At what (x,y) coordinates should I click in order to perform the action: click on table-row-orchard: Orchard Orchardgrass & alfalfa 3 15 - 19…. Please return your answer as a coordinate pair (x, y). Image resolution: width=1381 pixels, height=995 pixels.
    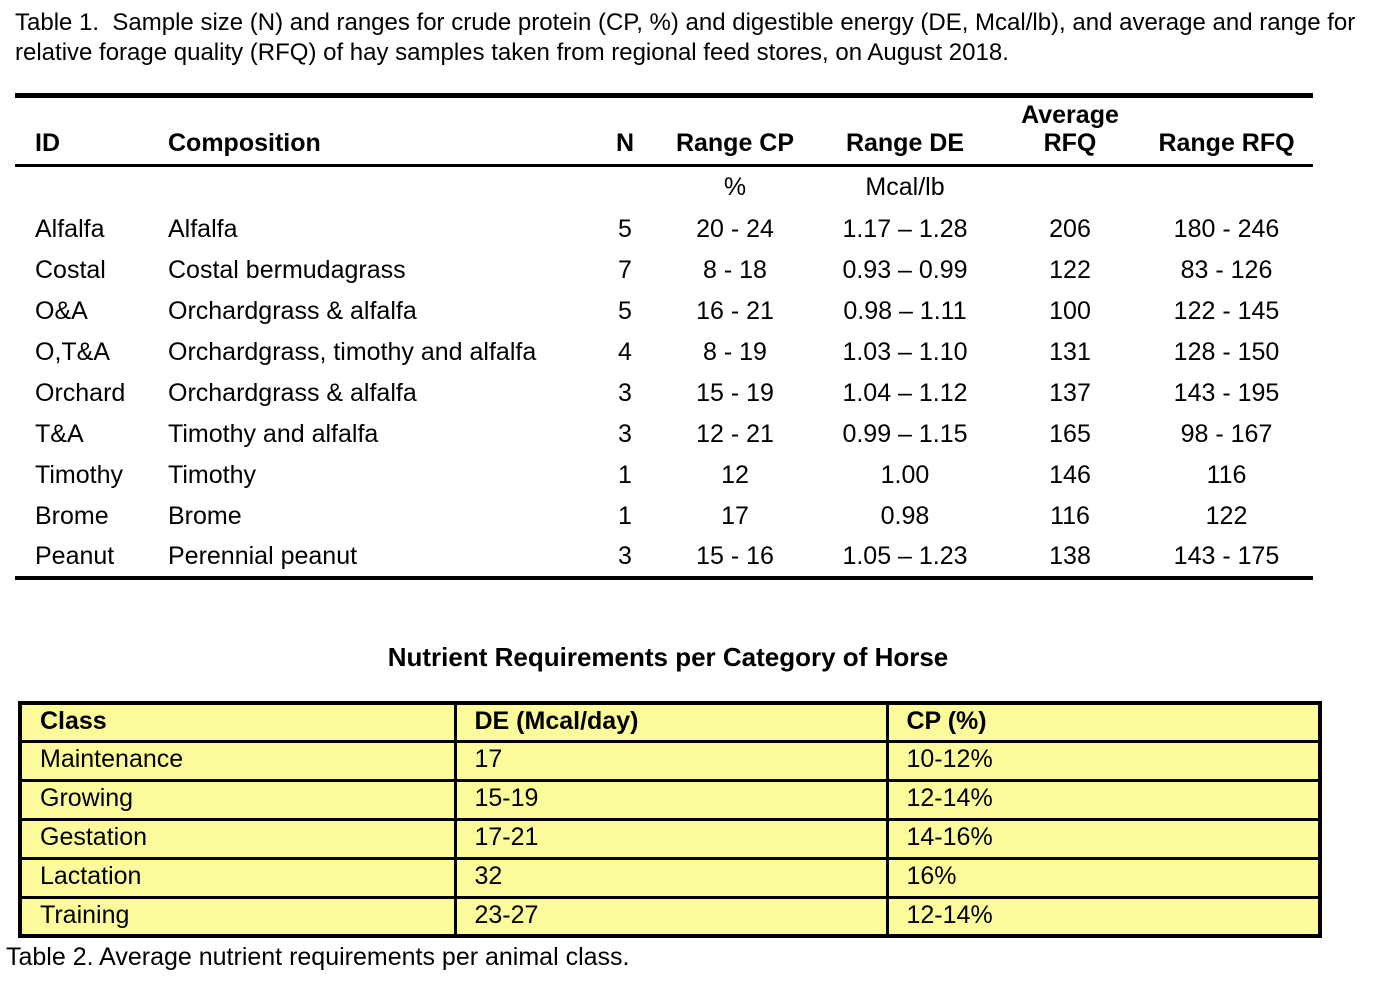
    Looking at the image, I should click on (664, 393).